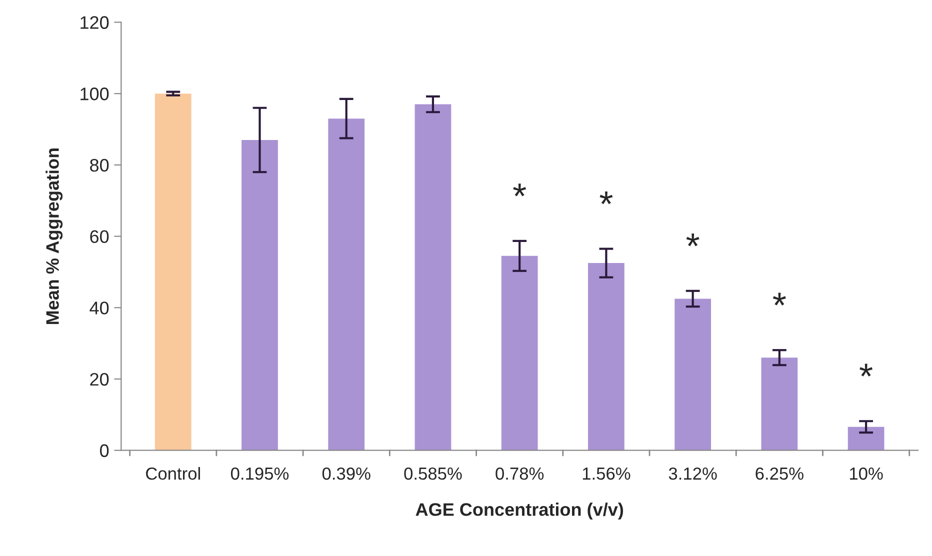 The image size is (932, 556). What do you see at coordinates (99, 165) in the screenshot?
I see `y-tick-label: 80` at bounding box center [99, 165].